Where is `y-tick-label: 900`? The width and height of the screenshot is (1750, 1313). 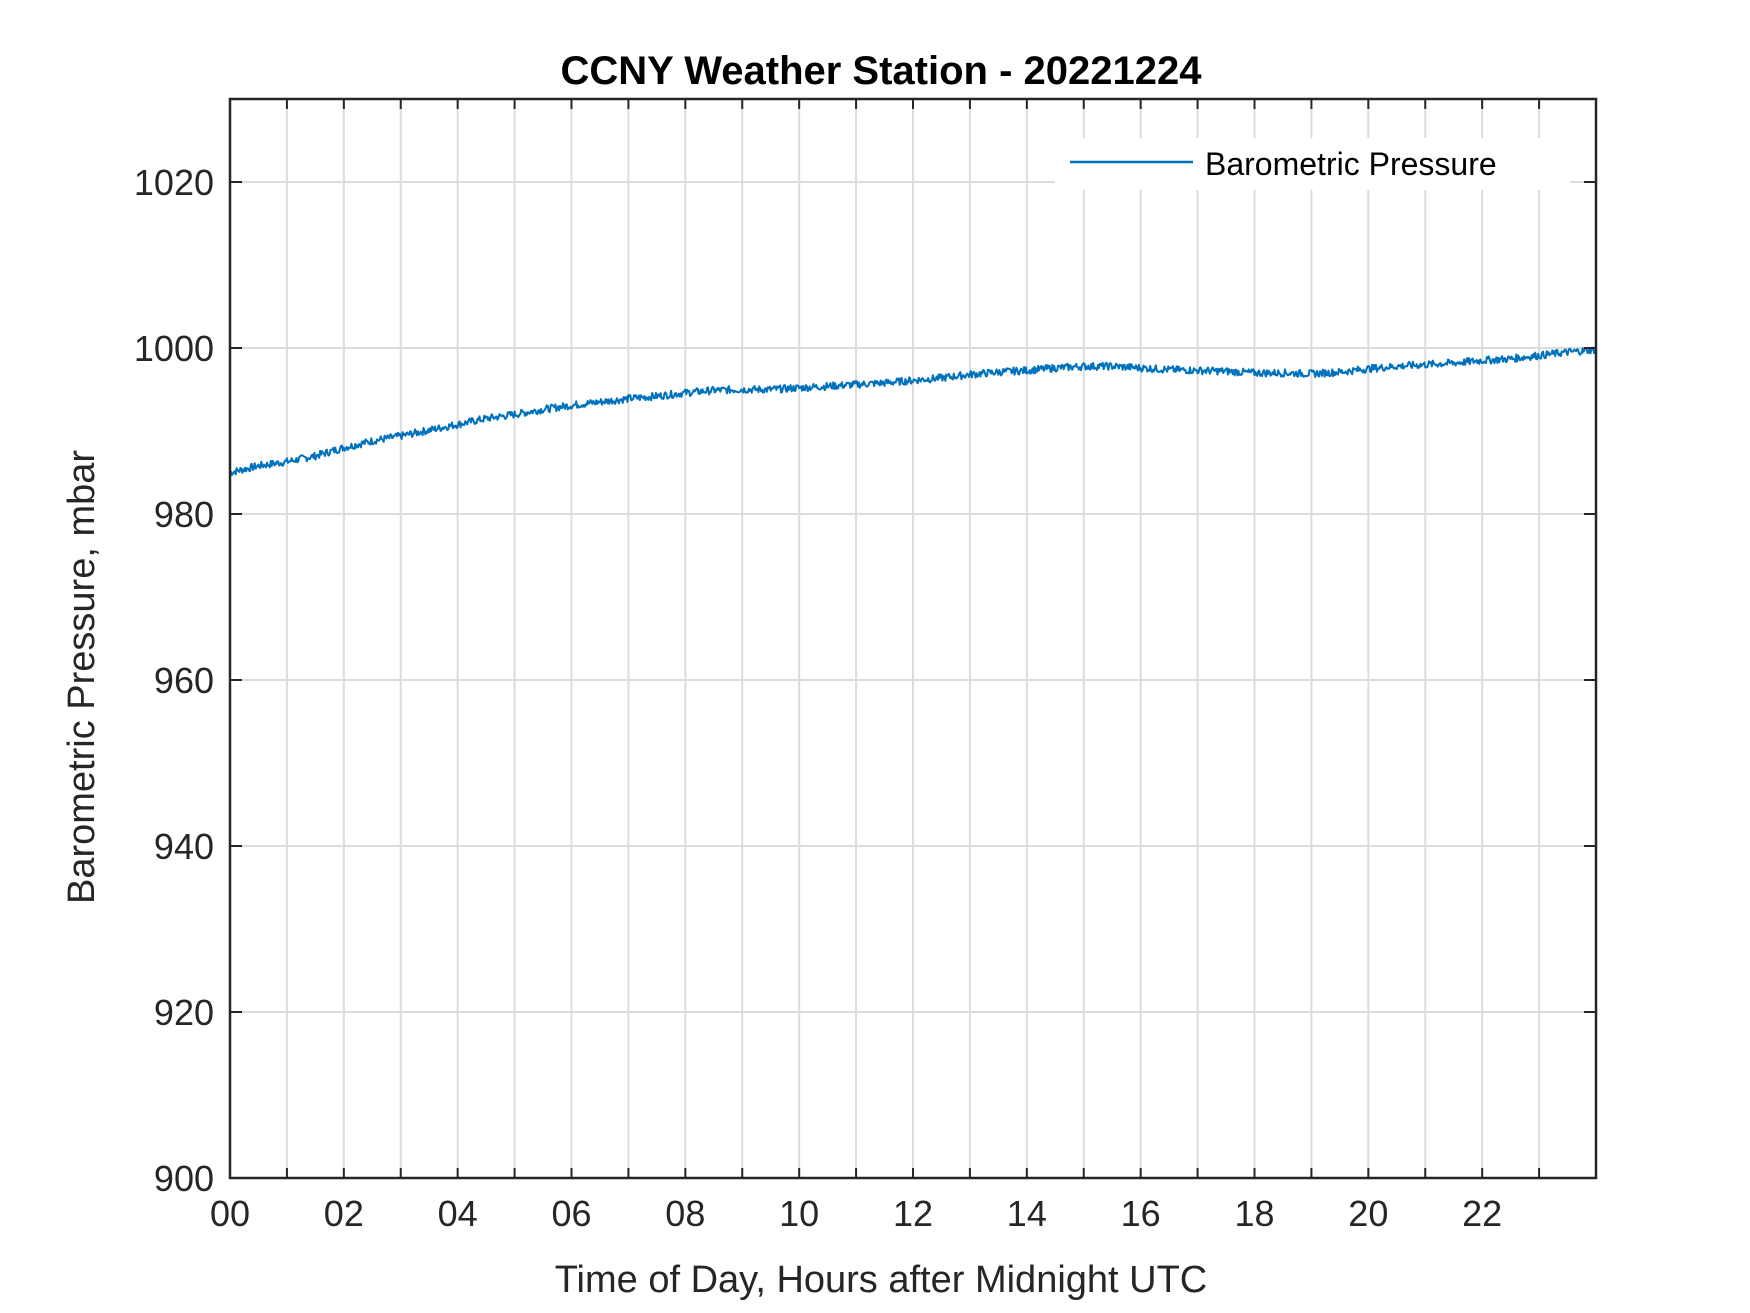
y-tick-label: 900 is located at coordinates (184, 1178).